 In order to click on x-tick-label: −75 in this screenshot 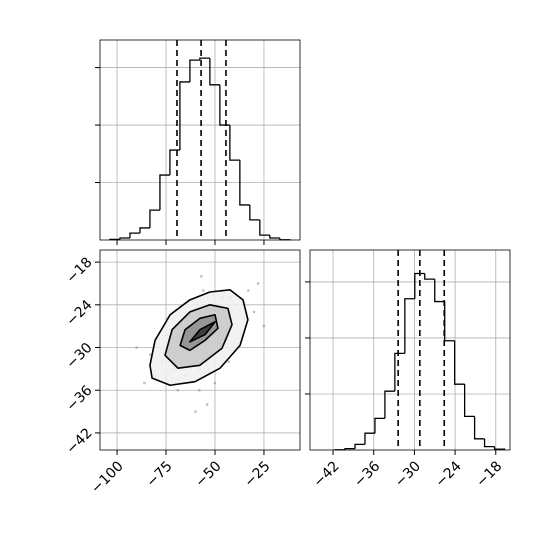, I will do `click(159, 474)`.